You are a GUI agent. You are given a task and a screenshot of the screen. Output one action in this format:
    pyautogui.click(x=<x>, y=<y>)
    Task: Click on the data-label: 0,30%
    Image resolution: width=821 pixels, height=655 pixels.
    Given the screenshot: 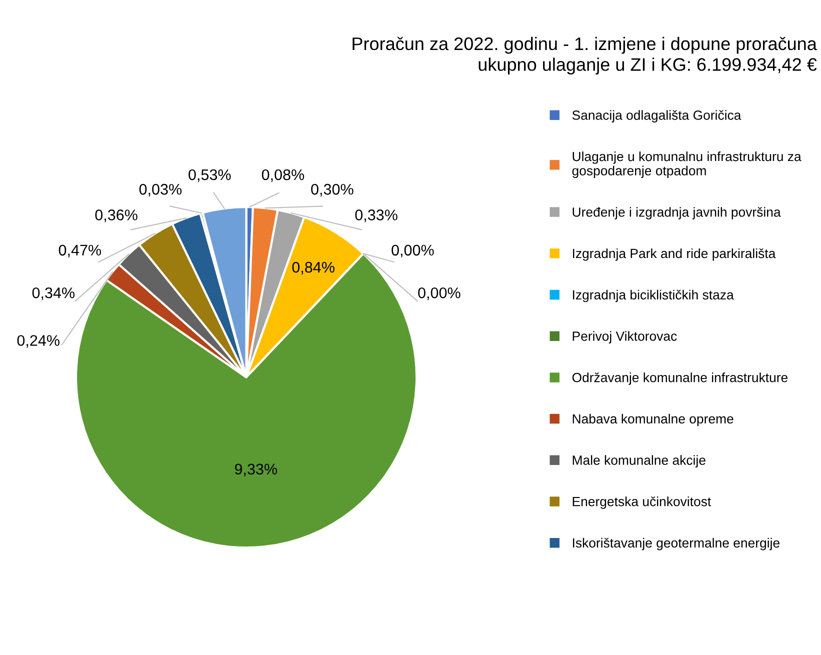 What is the action you would take?
    pyautogui.click(x=332, y=190)
    